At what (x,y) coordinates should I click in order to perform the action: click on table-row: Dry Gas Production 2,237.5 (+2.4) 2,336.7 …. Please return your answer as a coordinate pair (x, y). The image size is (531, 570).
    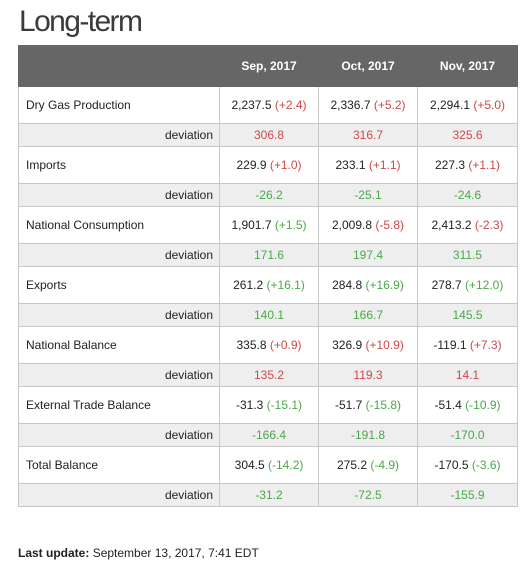
    Looking at the image, I should click on (268, 105).